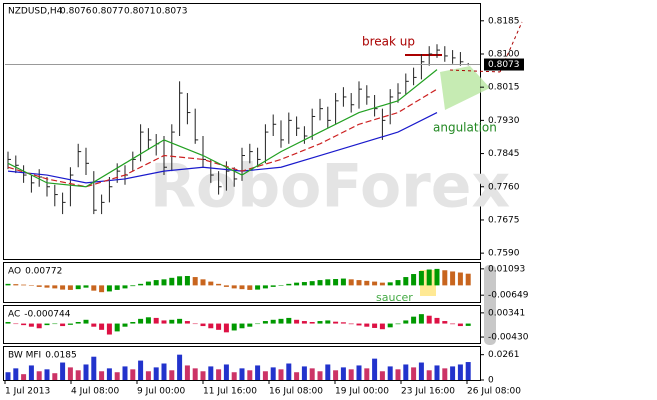 The height and width of the screenshot is (400, 657). Describe the element at coordinates (27, 392) in the screenshot. I see `x-tick-label: 1 Jul 2013` at that location.